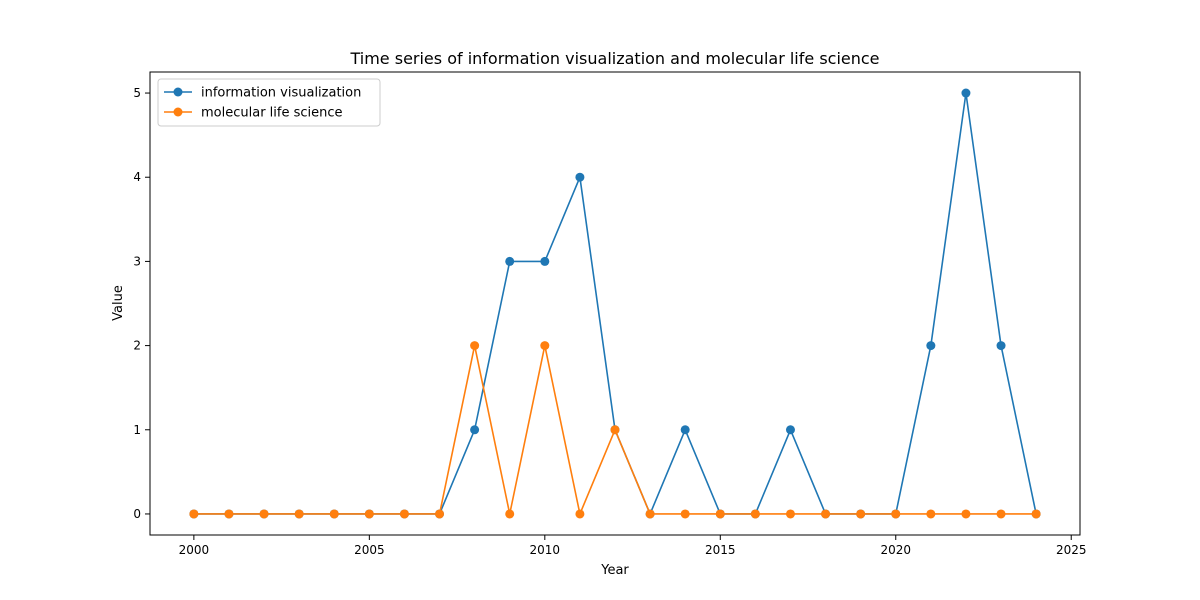 This screenshot has width=1200, height=600. I want to click on x-tick-label: 2020, so click(895, 550).